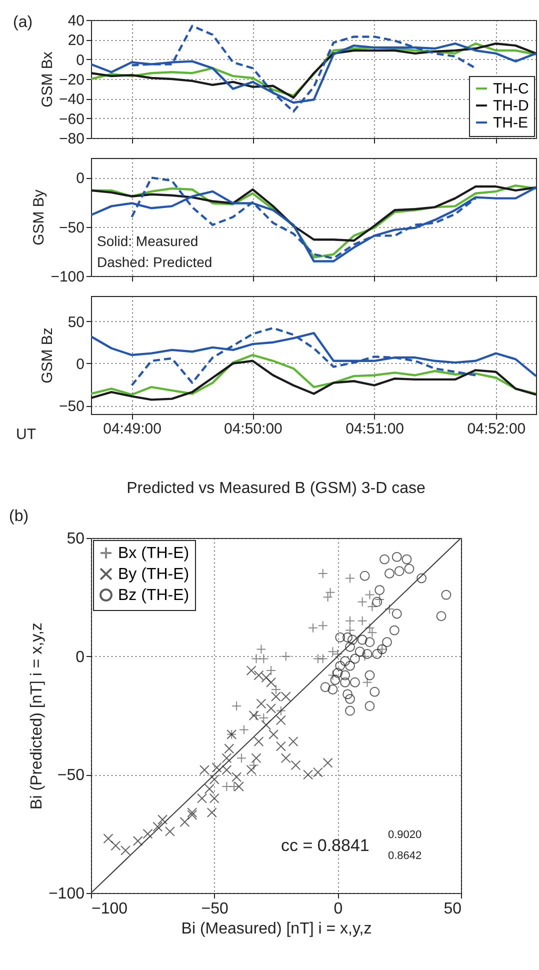 Image resolution: width=539 pixels, height=970 pixels. Describe the element at coordinates (375, 429) in the screenshot. I see `x-tick-label: 04:51:00` at that location.